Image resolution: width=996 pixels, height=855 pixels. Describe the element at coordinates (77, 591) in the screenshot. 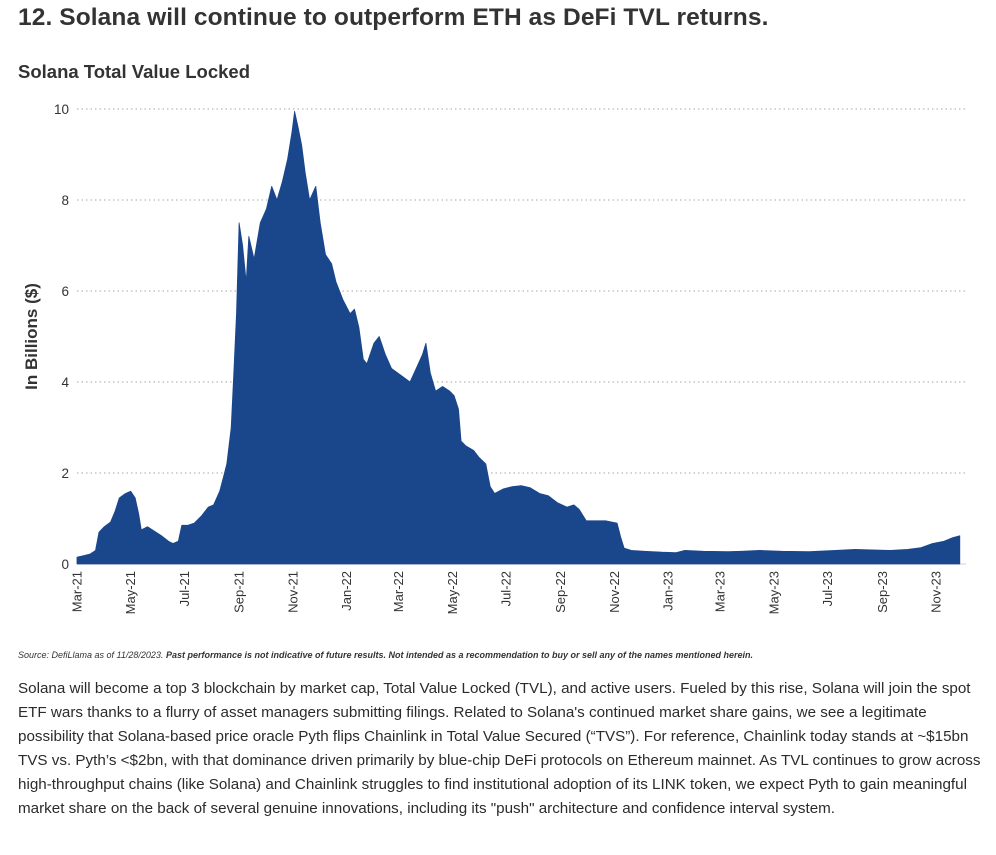

I see `x-tick-label: Mar-21` at that location.